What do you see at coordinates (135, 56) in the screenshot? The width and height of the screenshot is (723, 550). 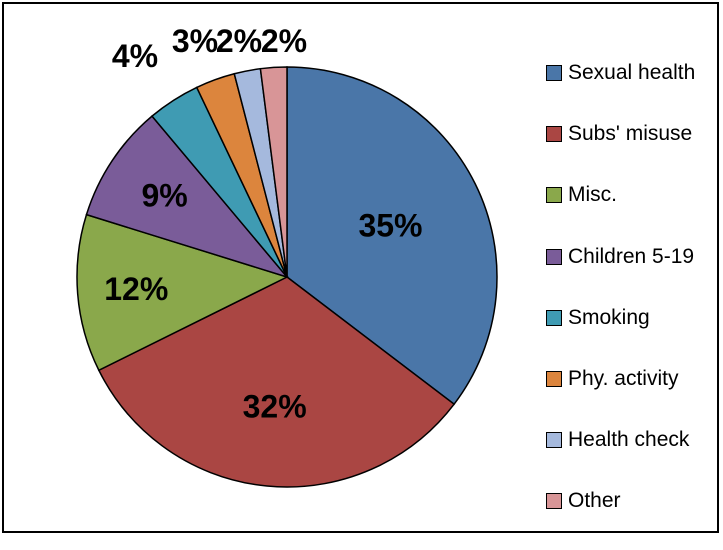 I see `slice-label: 4%` at bounding box center [135, 56].